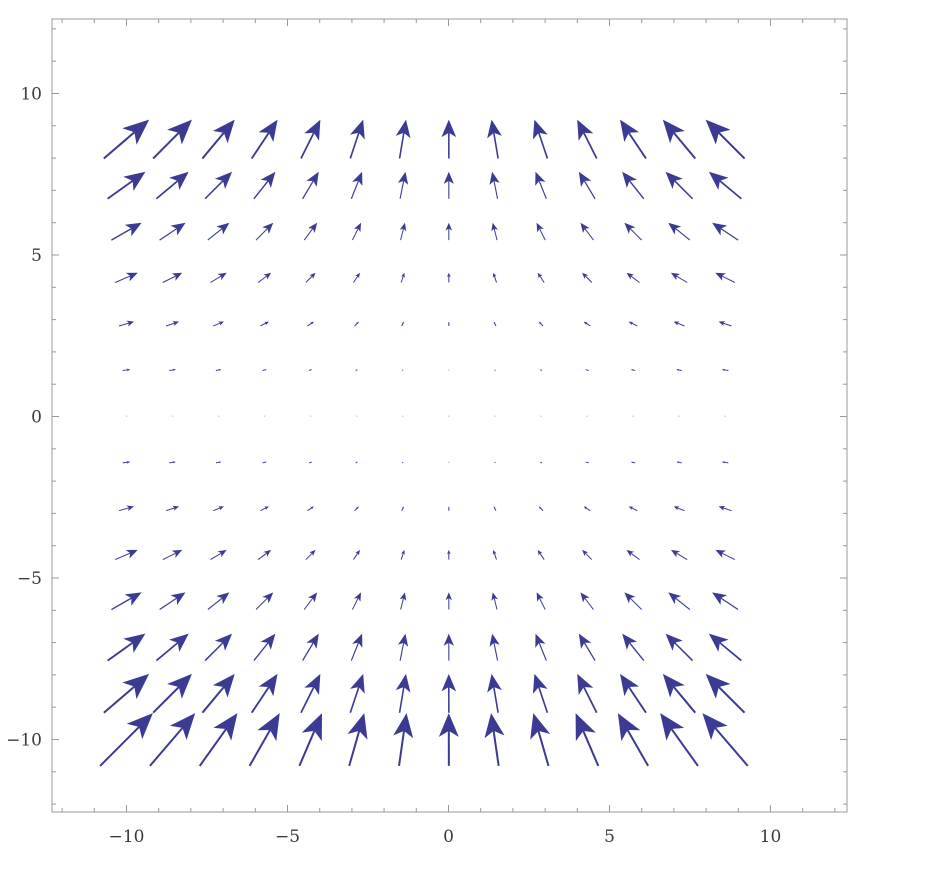 This screenshot has width=938, height=886. I want to click on x-tick-label: 5, so click(609, 837).